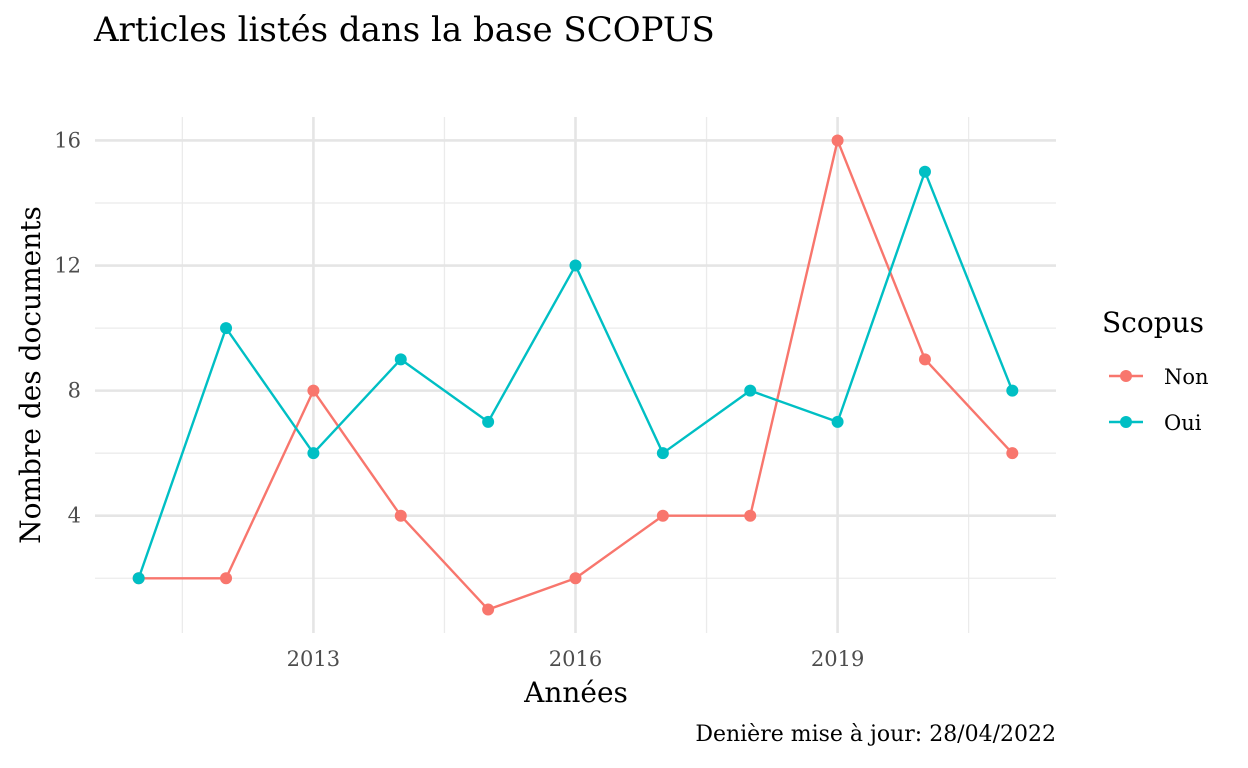 The image size is (1248, 768). Describe the element at coordinates (1186, 377) in the screenshot. I see `legend-label-non: Non` at that location.